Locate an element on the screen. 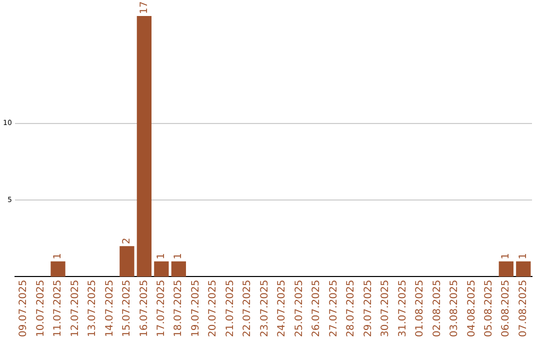 The image size is (540, 340). x-tick-label: 25.07.2025 is located at coordinates (299, 309).